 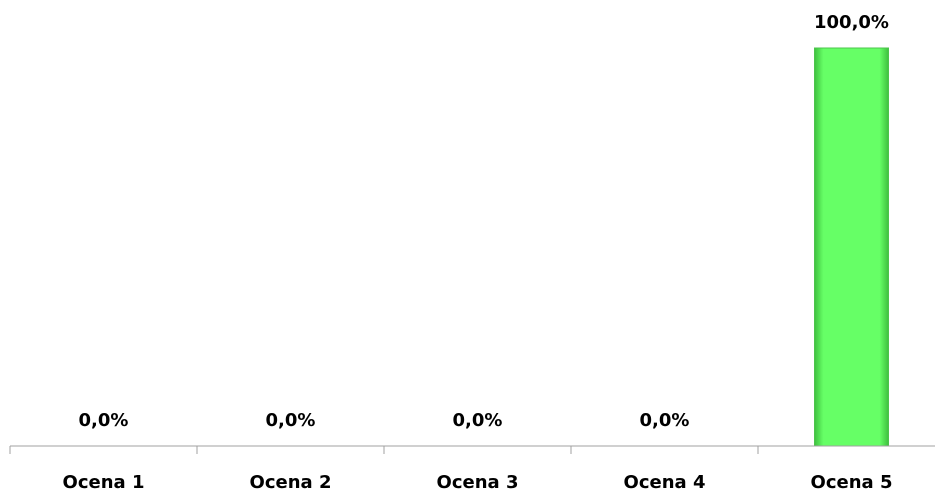 What do you see at coordinates (665, 481) in the screenshot?
I see `category-label: Ocena 4` at bounding box center [665, 481].